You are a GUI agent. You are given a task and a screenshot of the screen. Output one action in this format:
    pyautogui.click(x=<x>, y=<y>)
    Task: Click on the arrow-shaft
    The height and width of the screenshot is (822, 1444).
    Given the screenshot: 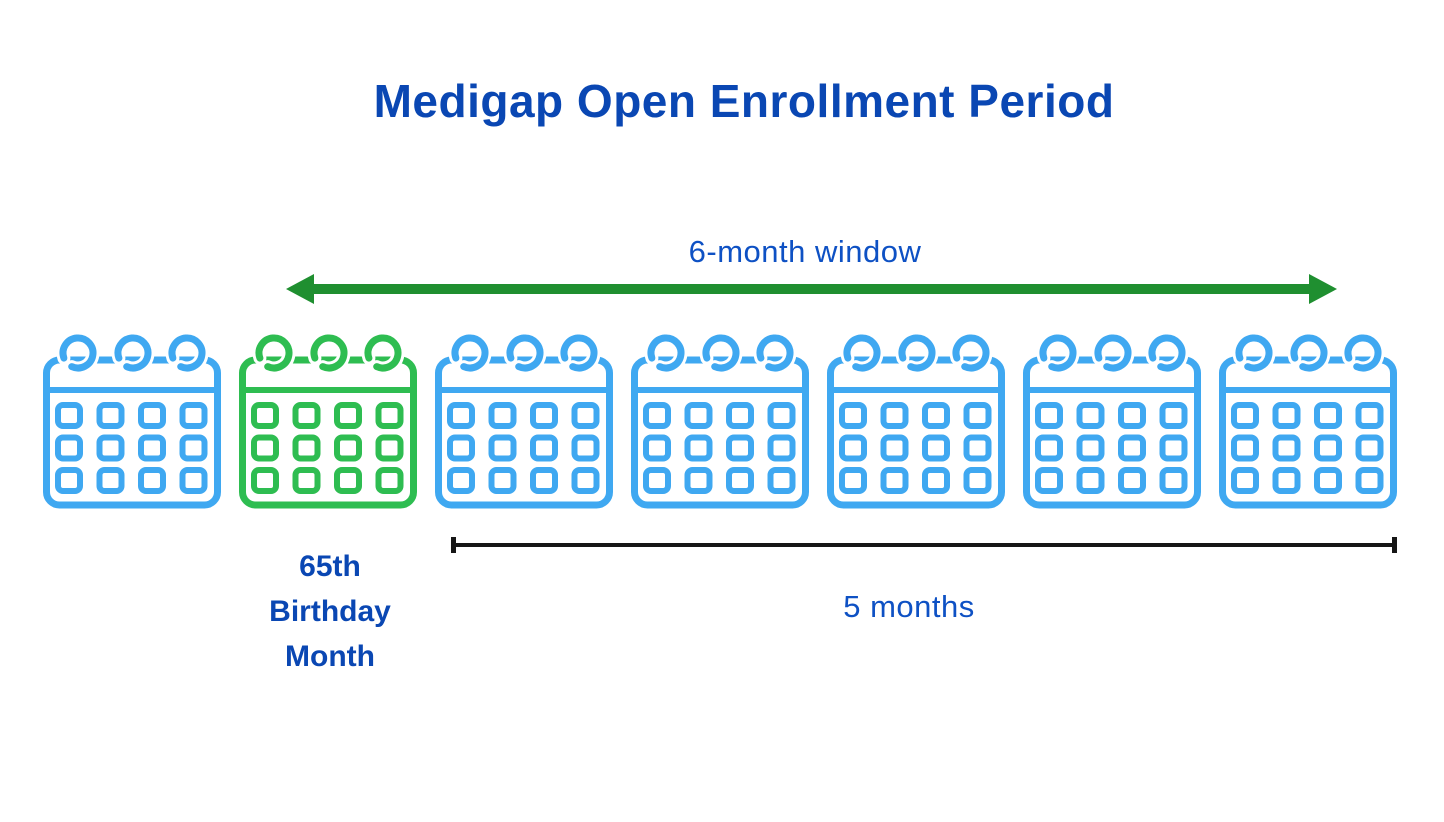 What is the action you would take?
    pyautogui.click(x=811, y=289)
    